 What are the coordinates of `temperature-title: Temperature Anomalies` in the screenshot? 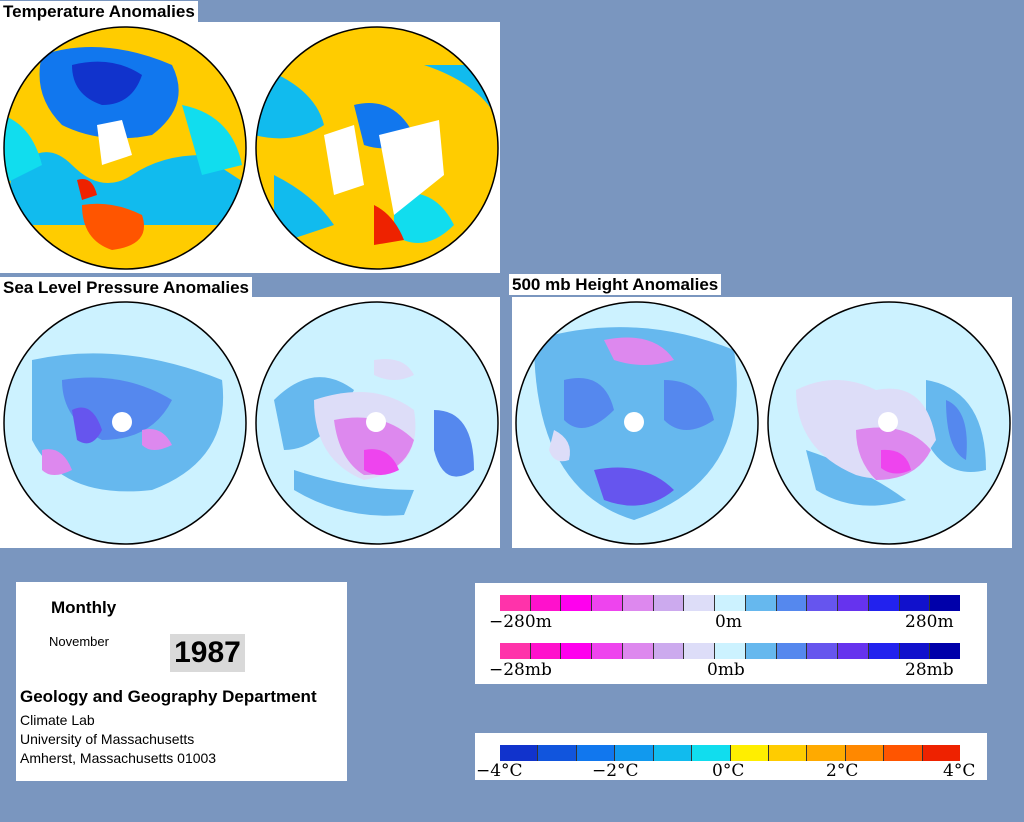 It's located at (99, 11).